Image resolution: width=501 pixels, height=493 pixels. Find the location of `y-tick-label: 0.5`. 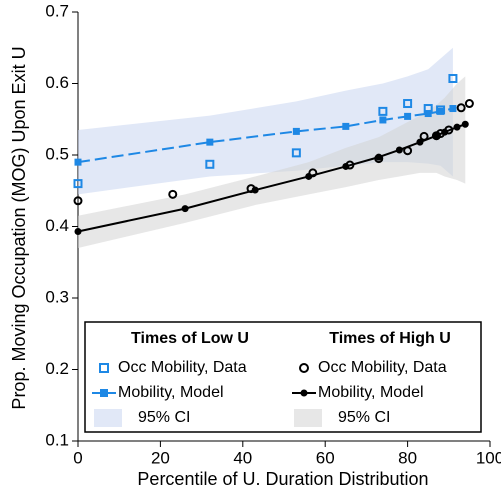

y-tick-label: 0.5 is located at coordinates (57, 153).